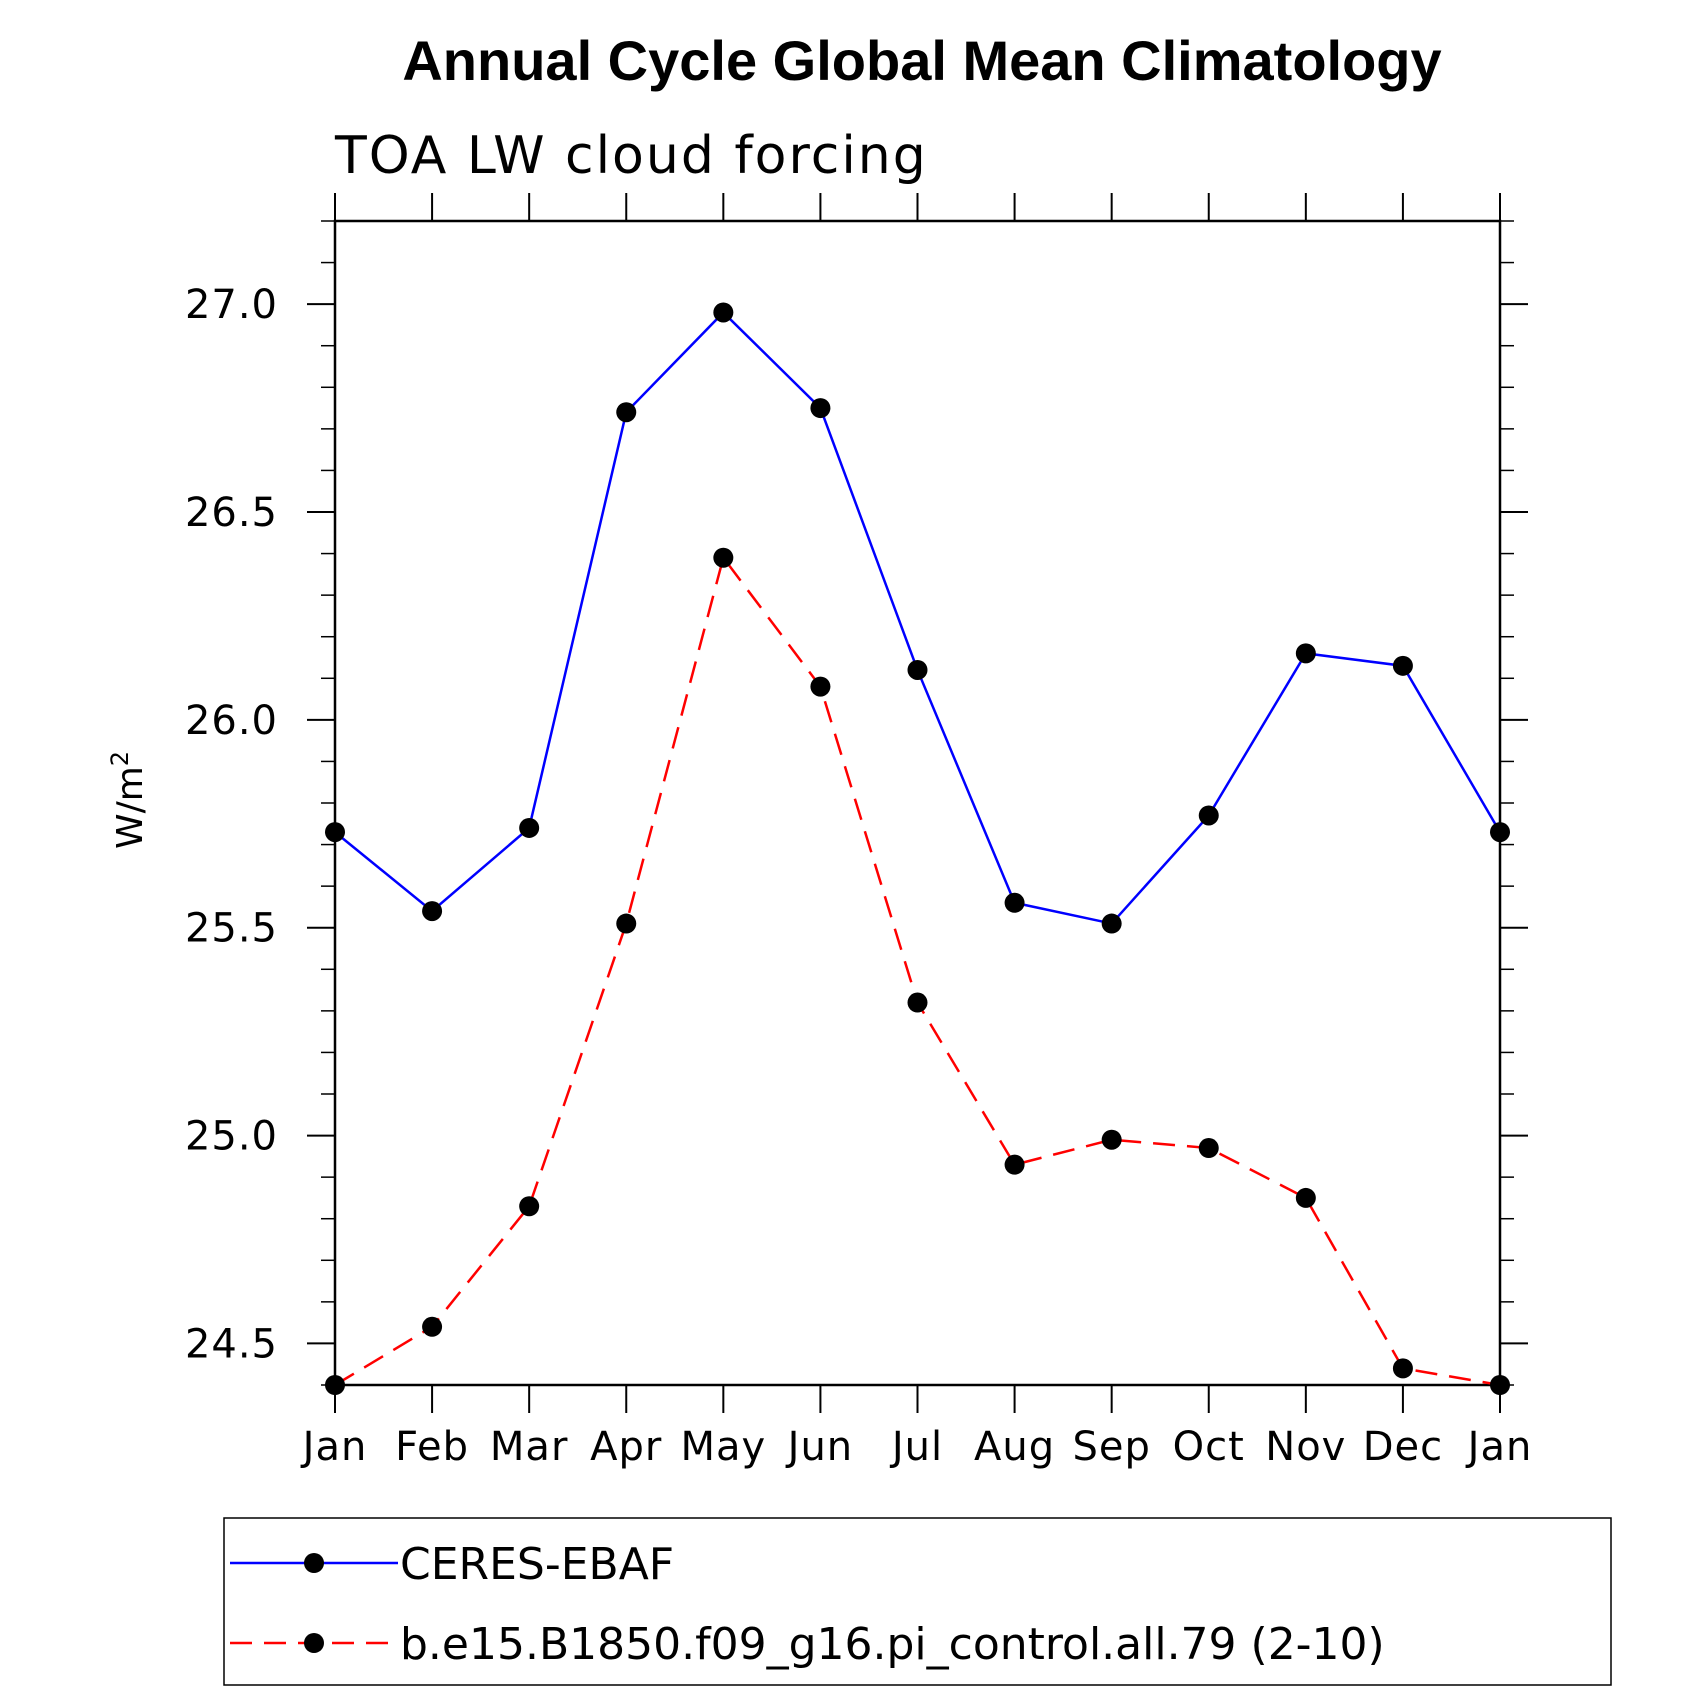 The height and width of the screenshot is (1702, 1702). I want to click on svg-text: W/m2, so click(128, 800).